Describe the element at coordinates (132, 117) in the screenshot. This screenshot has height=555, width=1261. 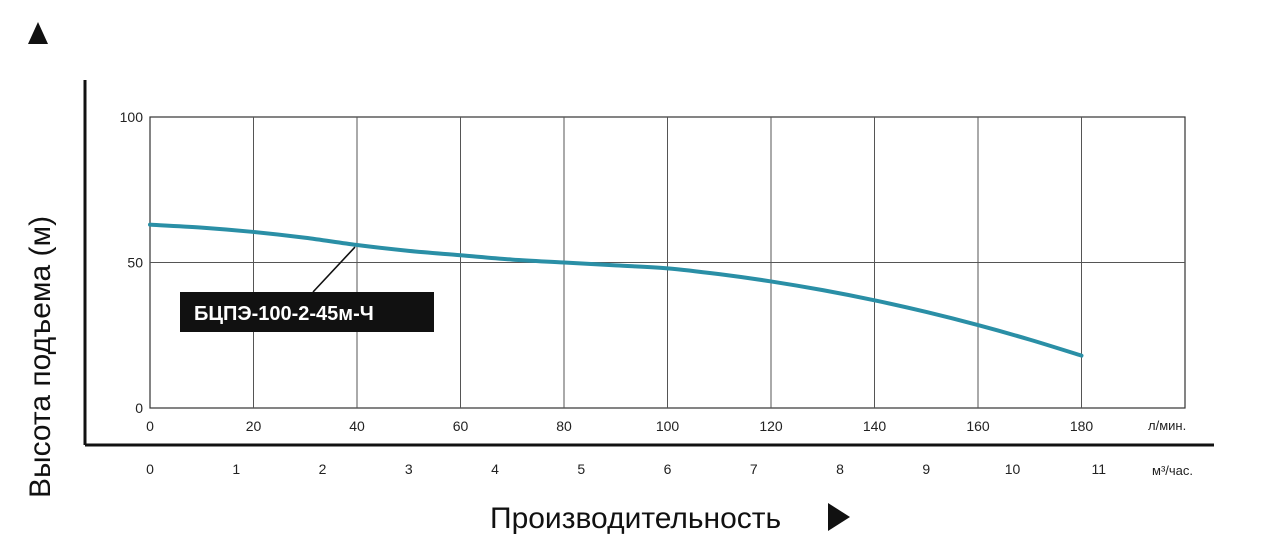
I see `y-tick-label: 100` at that location.